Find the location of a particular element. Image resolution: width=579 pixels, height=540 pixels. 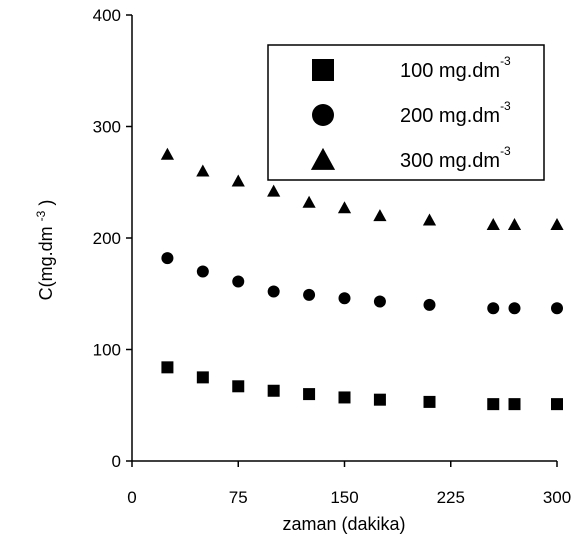

legend-label: 200 mg.dm-3 is located at coordinates (455, 113).